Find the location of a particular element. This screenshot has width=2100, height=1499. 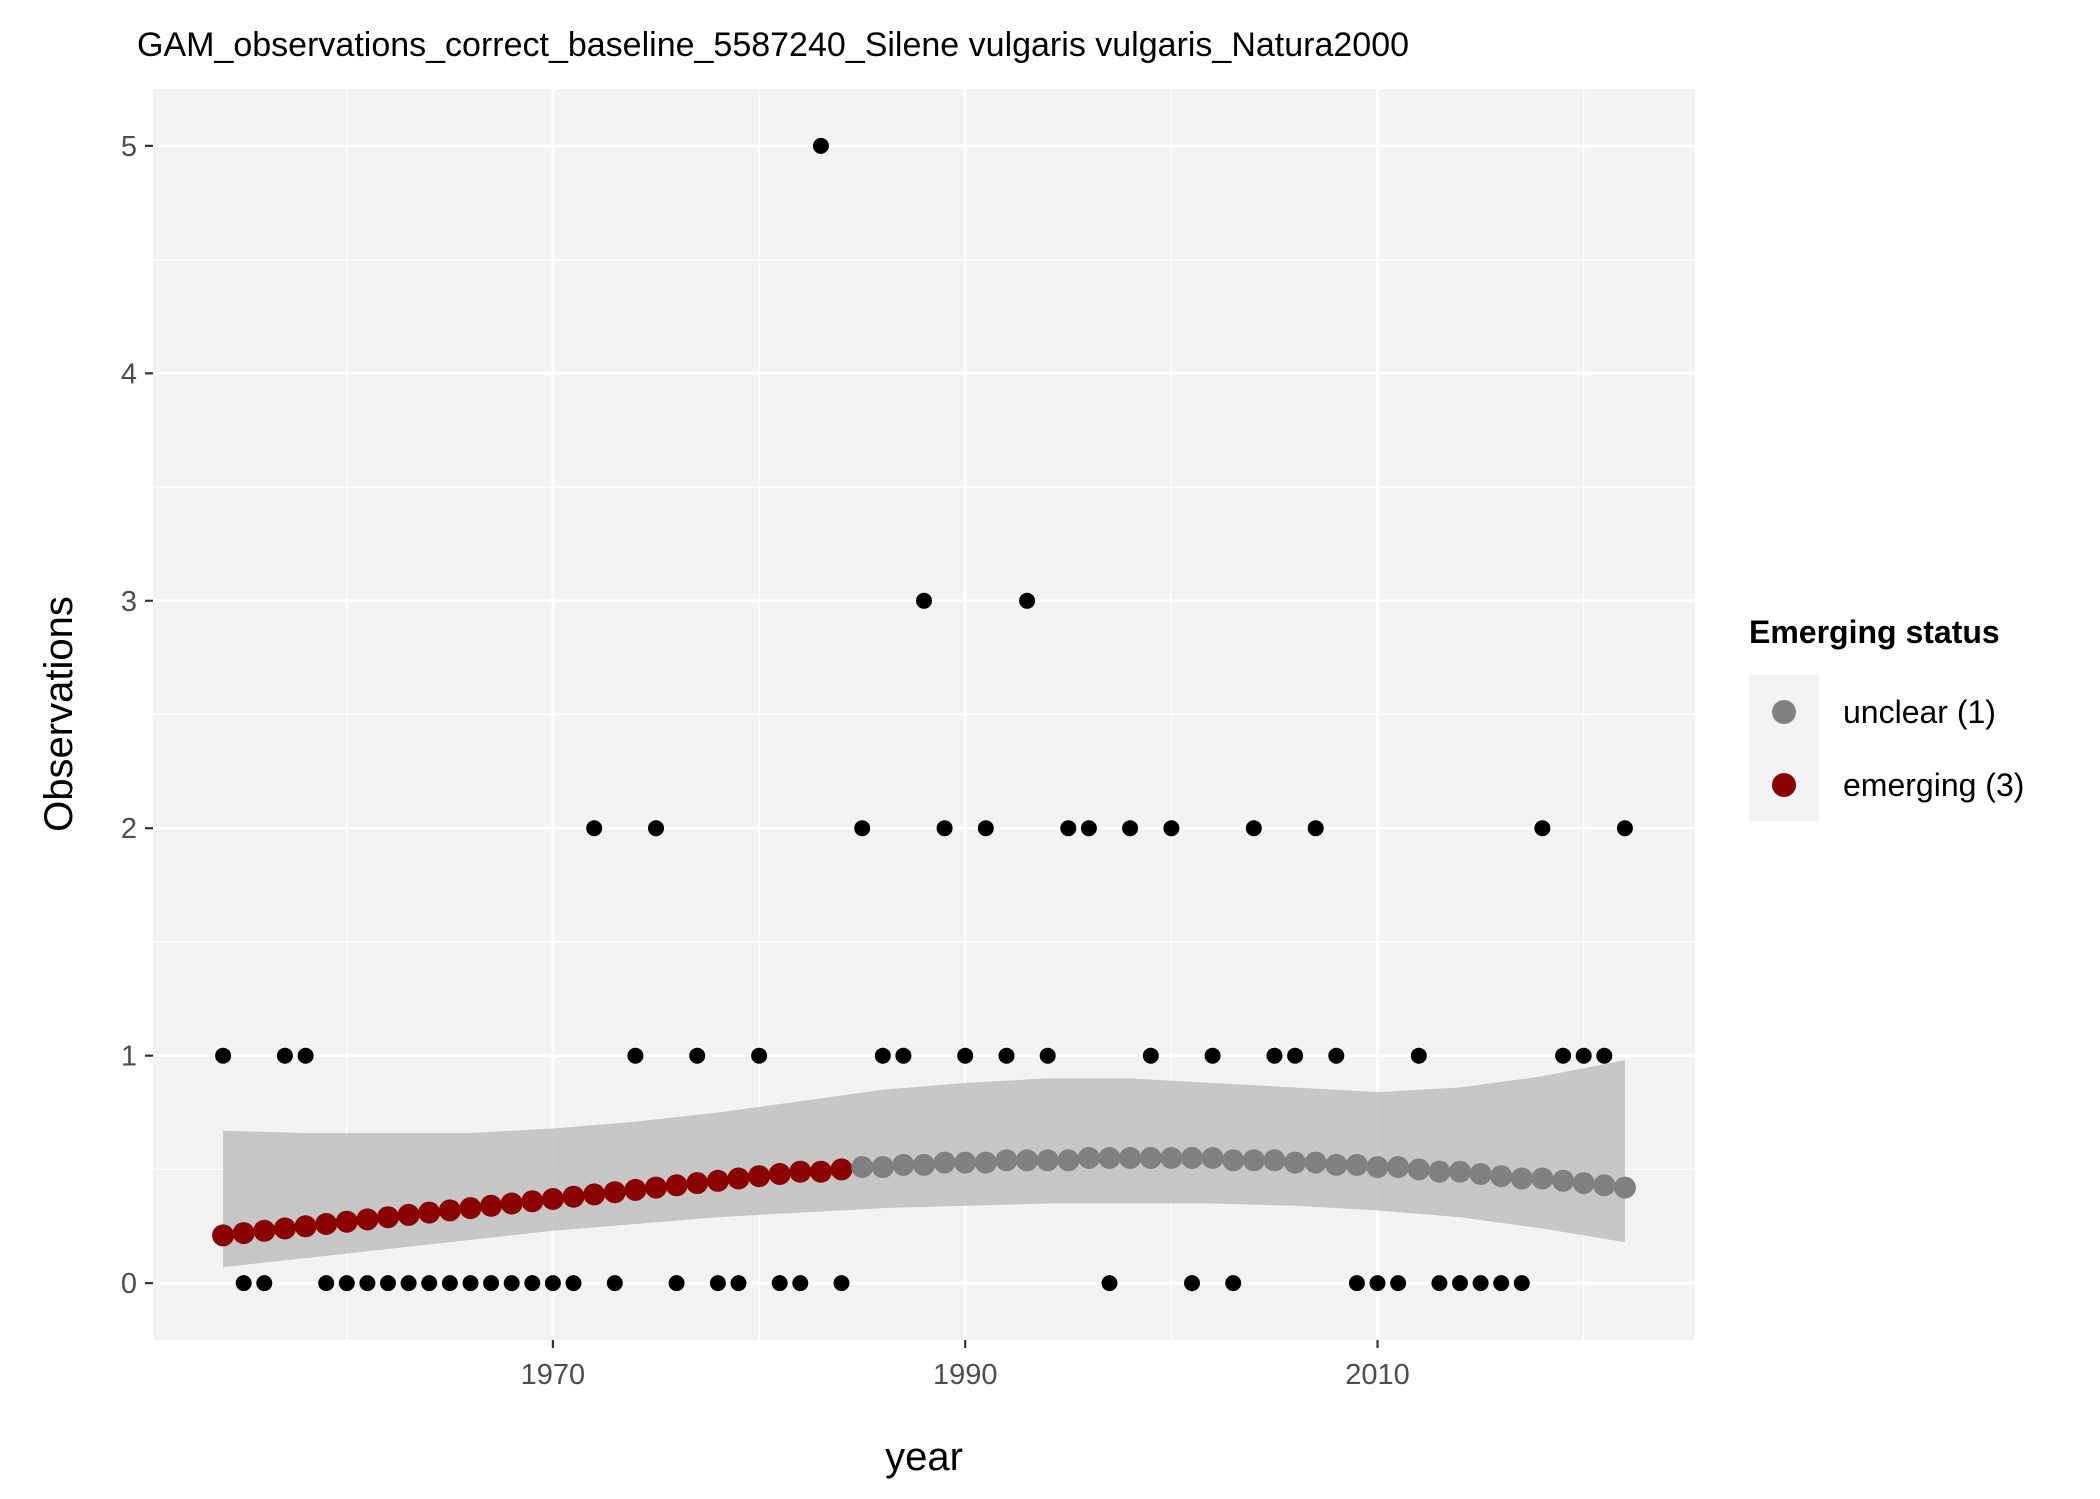

legend-key-background is located at coordinates (1784, 748).